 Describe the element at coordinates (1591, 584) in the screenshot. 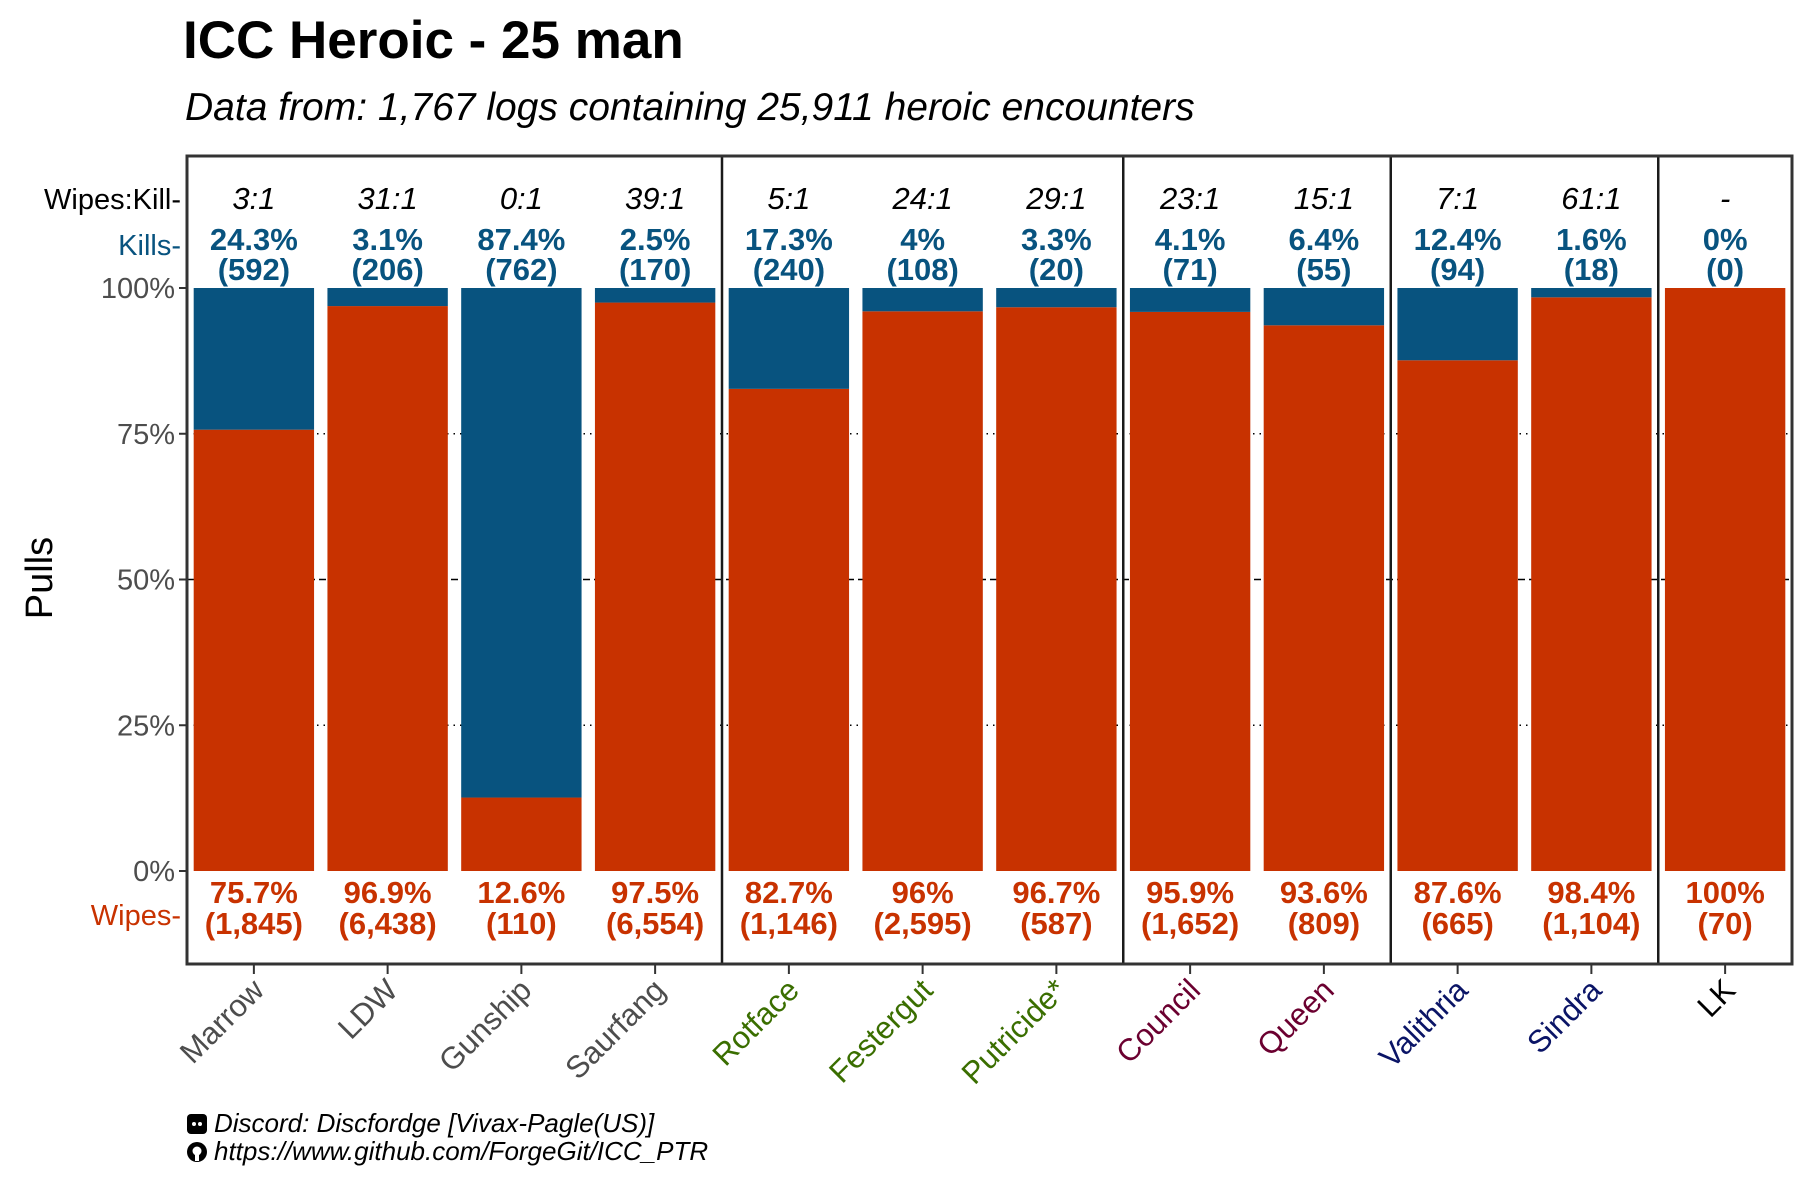

I see `bar-wipes-sindra` at that location.